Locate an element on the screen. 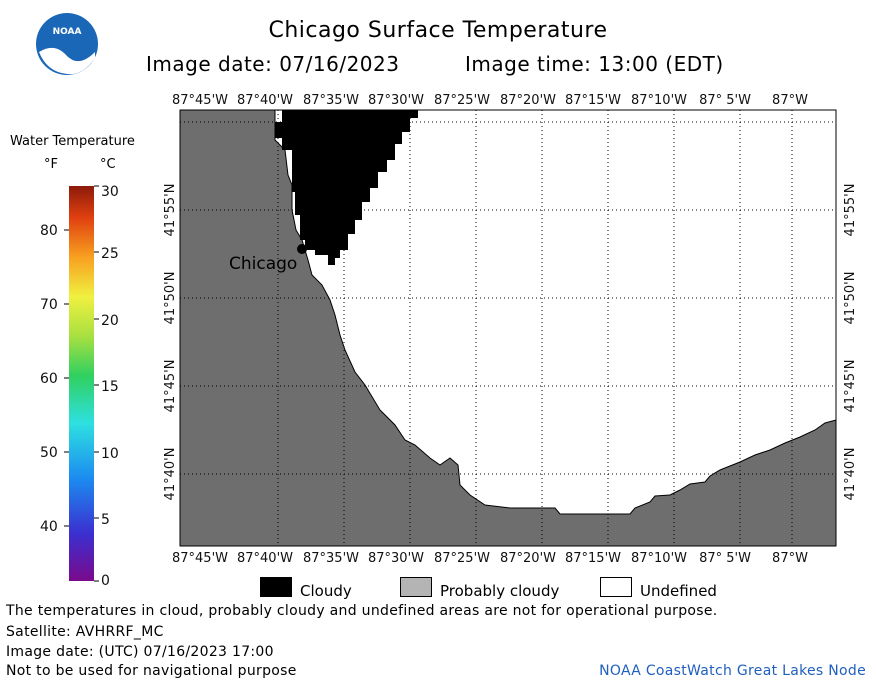 The image size is (876, 687). f-tick-70: 70 is located at coordinates (49, 305).